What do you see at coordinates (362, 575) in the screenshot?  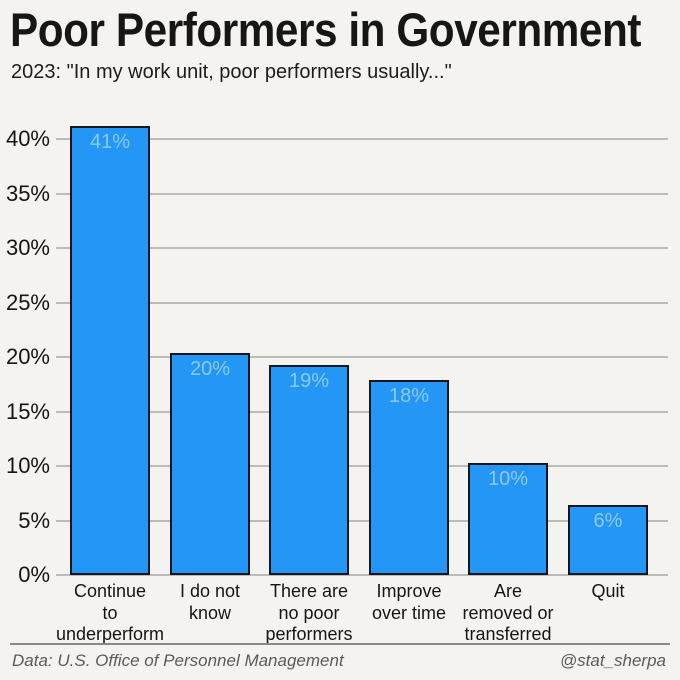 I see `x-axis-baseline` at bounding box center [362, 575].